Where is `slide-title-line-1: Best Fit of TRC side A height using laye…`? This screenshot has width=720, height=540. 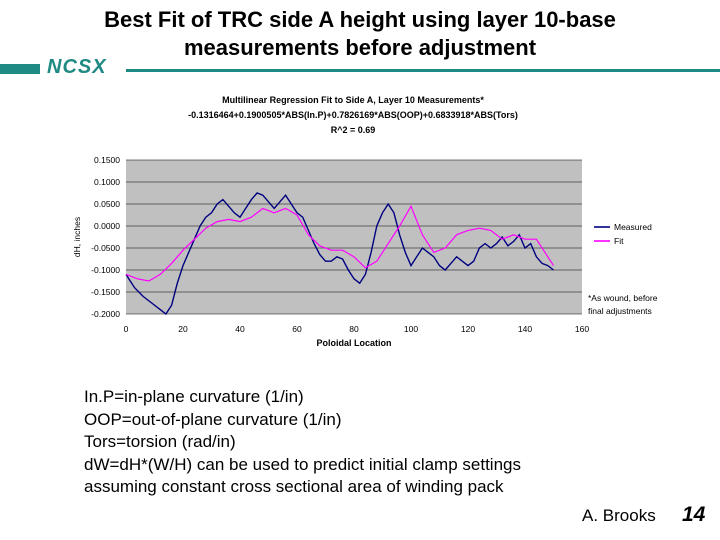 slide-title-line-1: Best Fit of TRC side A height using laye… is located at coordinates (360, 19).